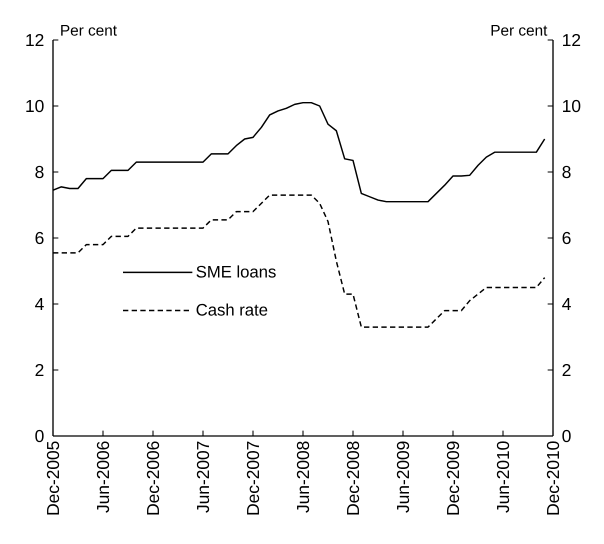 The width and height of the screenshot is (604, 544). Describe the element at coordinates (353, 477) in the screenshot. I see `x-tick-label: Dec-2008` at that location.